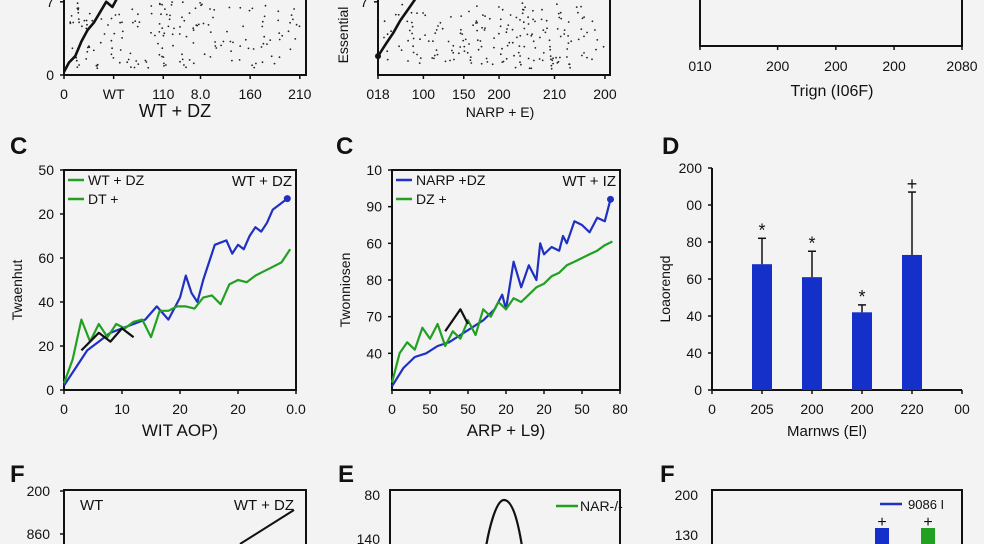  What do you see at coordinates (374, 317) in the screenshot?
I see `C2-ytick-label: 70` at bounding box center [374, 317].